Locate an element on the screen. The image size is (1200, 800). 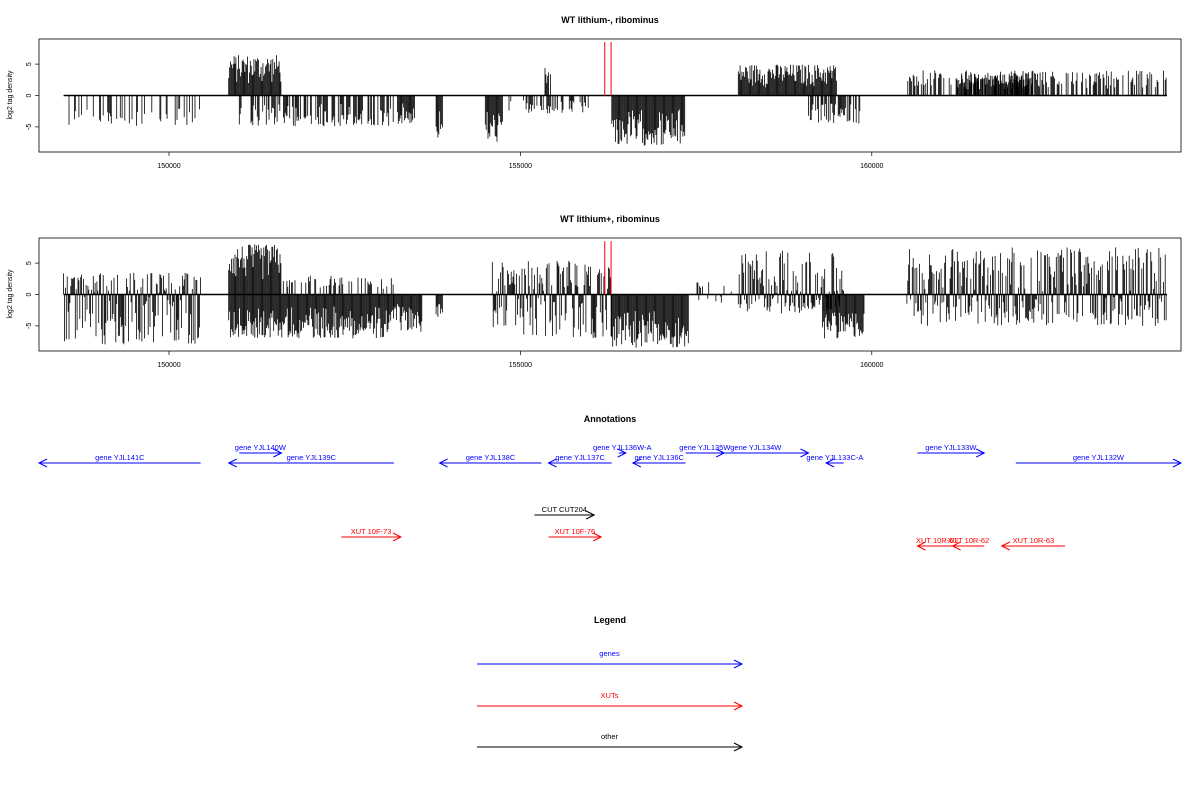
legend-title: Legend is located at coordinates (610, 620).